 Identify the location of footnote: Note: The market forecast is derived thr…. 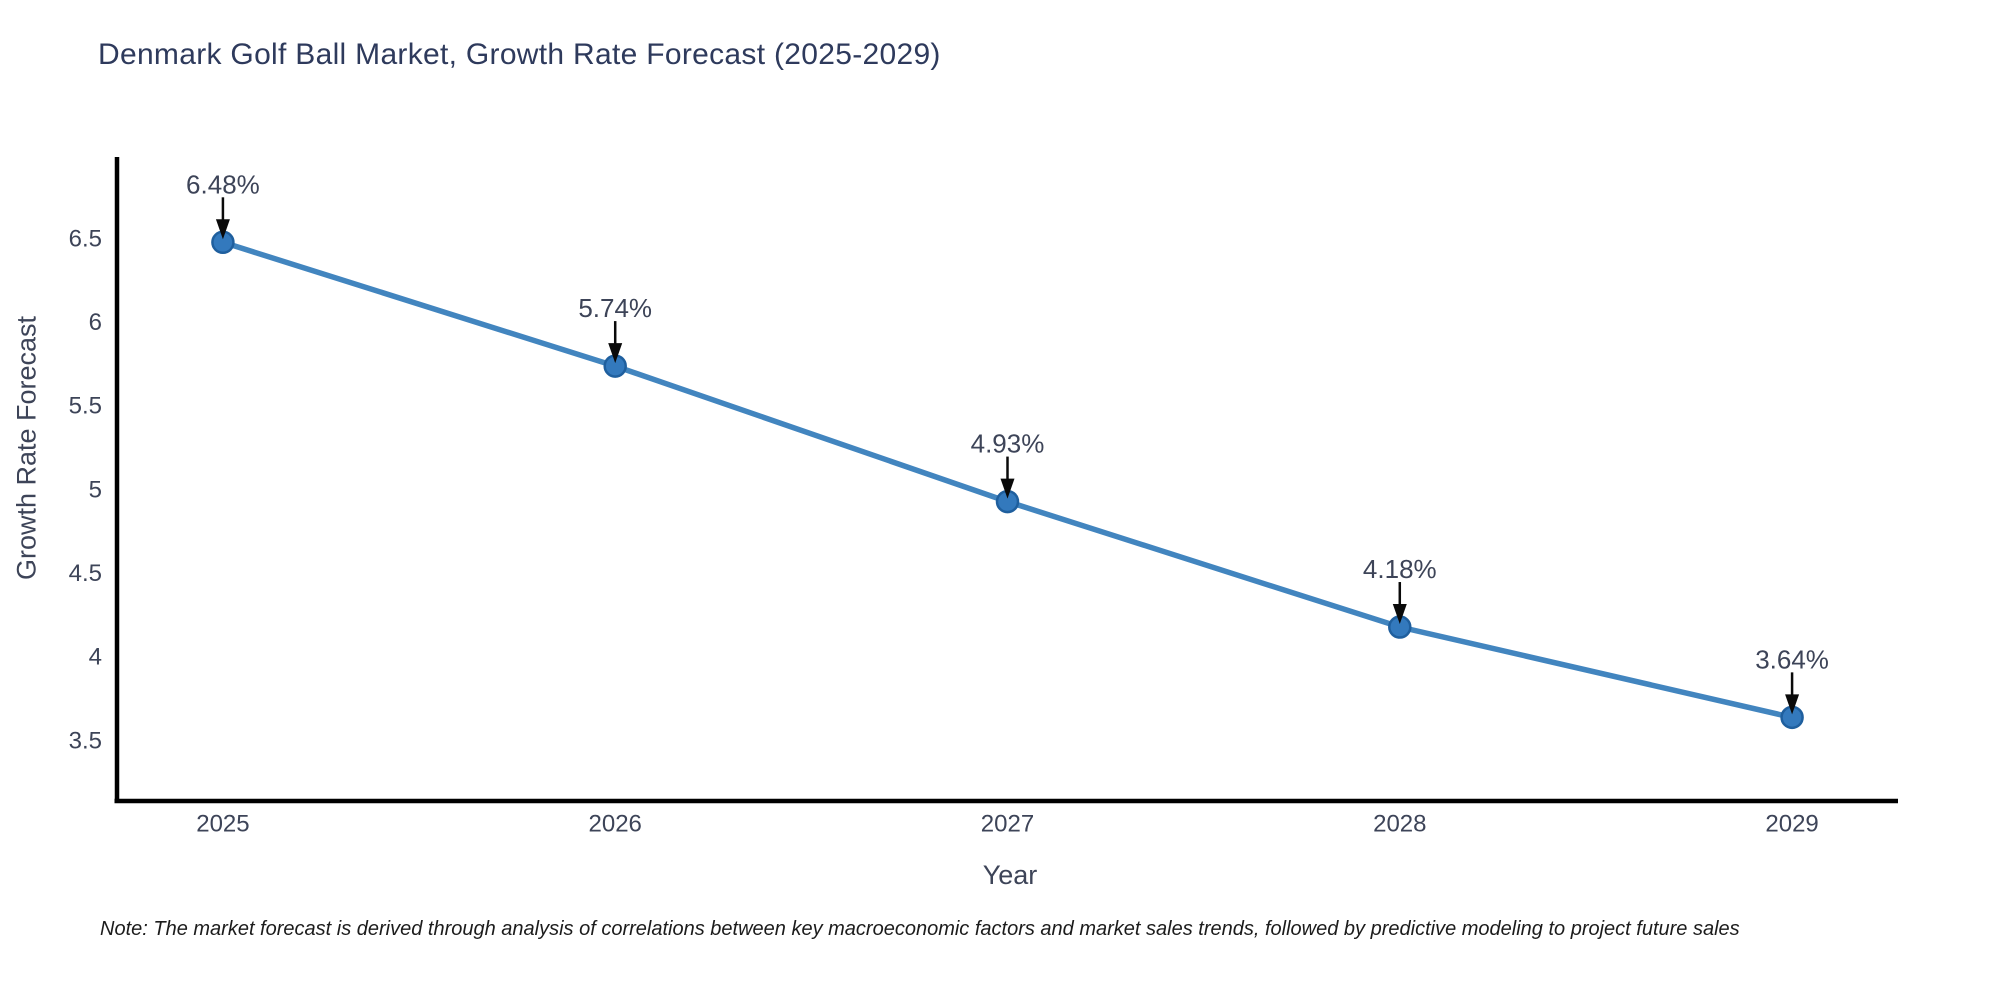
(920, 929).